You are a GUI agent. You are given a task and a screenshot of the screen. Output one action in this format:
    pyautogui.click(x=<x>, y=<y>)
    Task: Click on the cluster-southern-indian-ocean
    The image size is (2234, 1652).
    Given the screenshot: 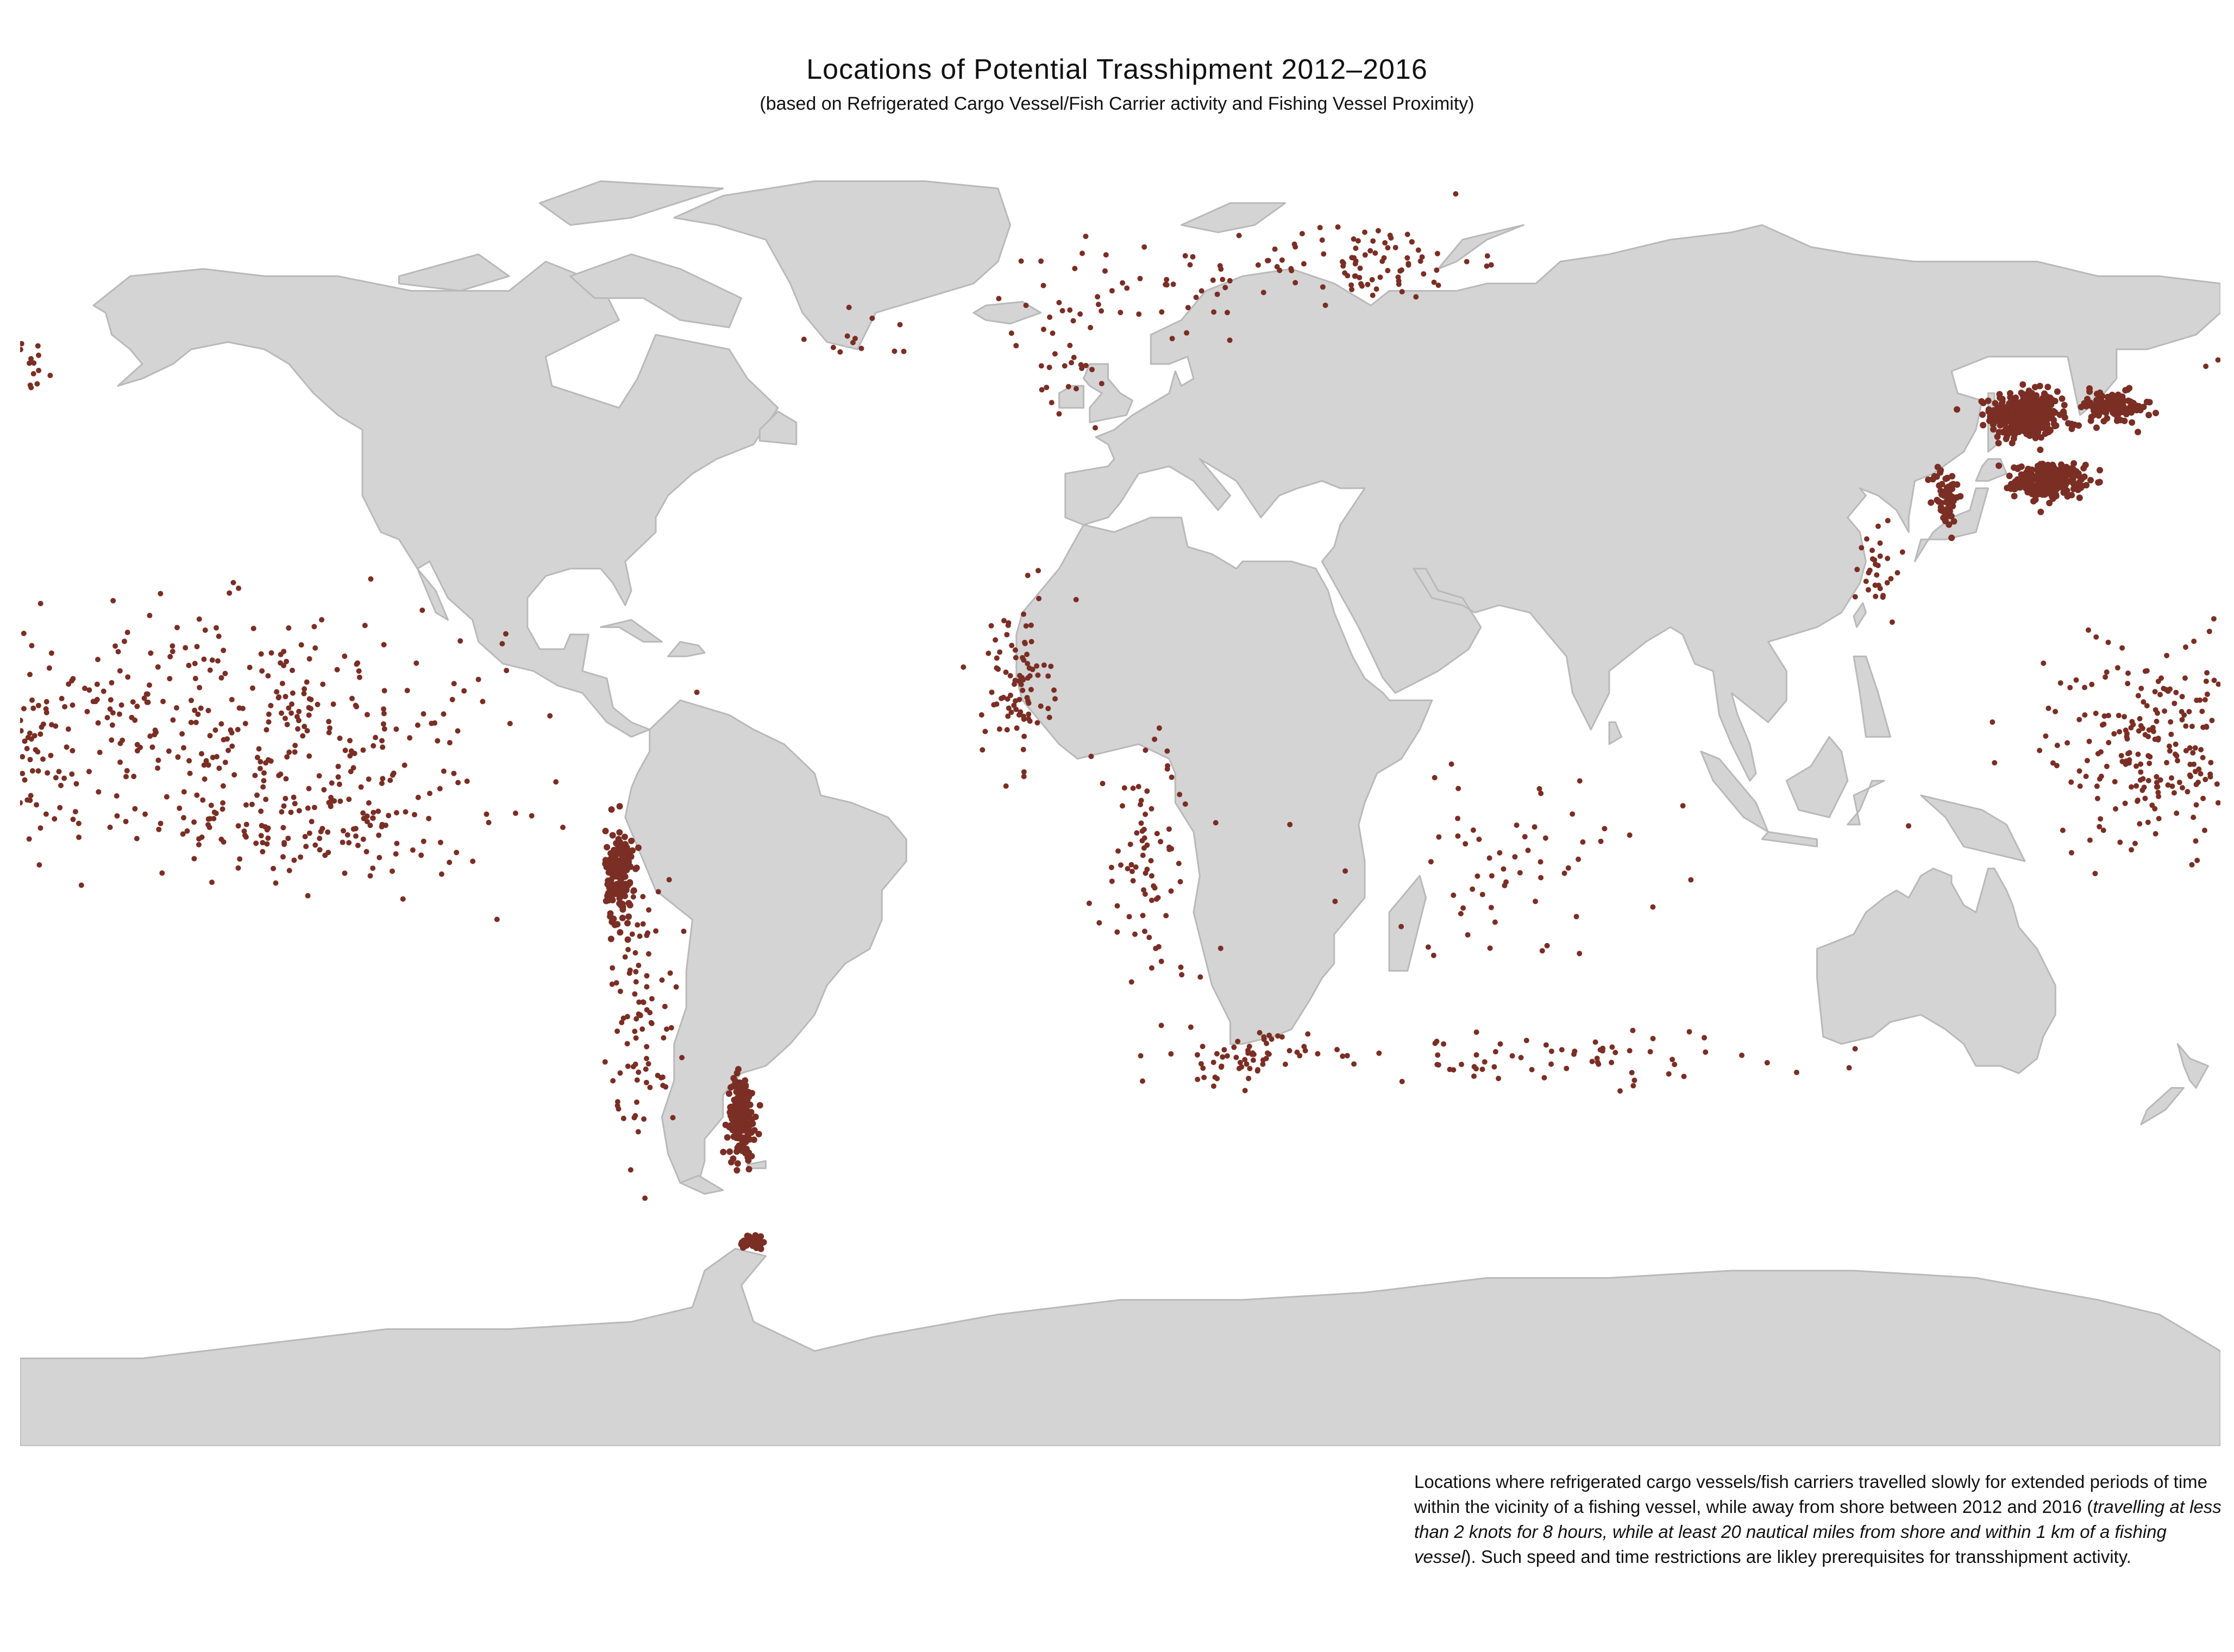 What is the action you would take?
    pyautogui.click(x=1528, y=1061)
    